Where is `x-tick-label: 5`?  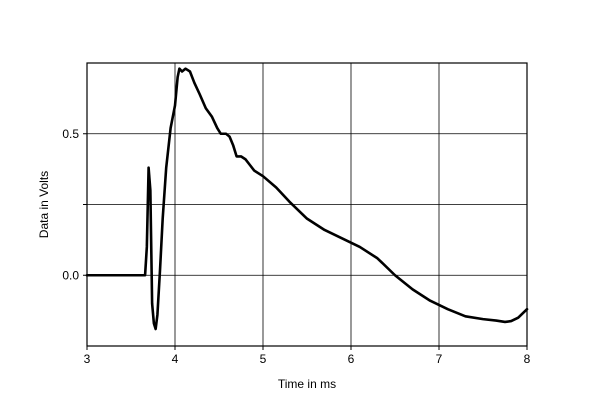 x-tick-label: 5 is located at coordinates (263, 359).